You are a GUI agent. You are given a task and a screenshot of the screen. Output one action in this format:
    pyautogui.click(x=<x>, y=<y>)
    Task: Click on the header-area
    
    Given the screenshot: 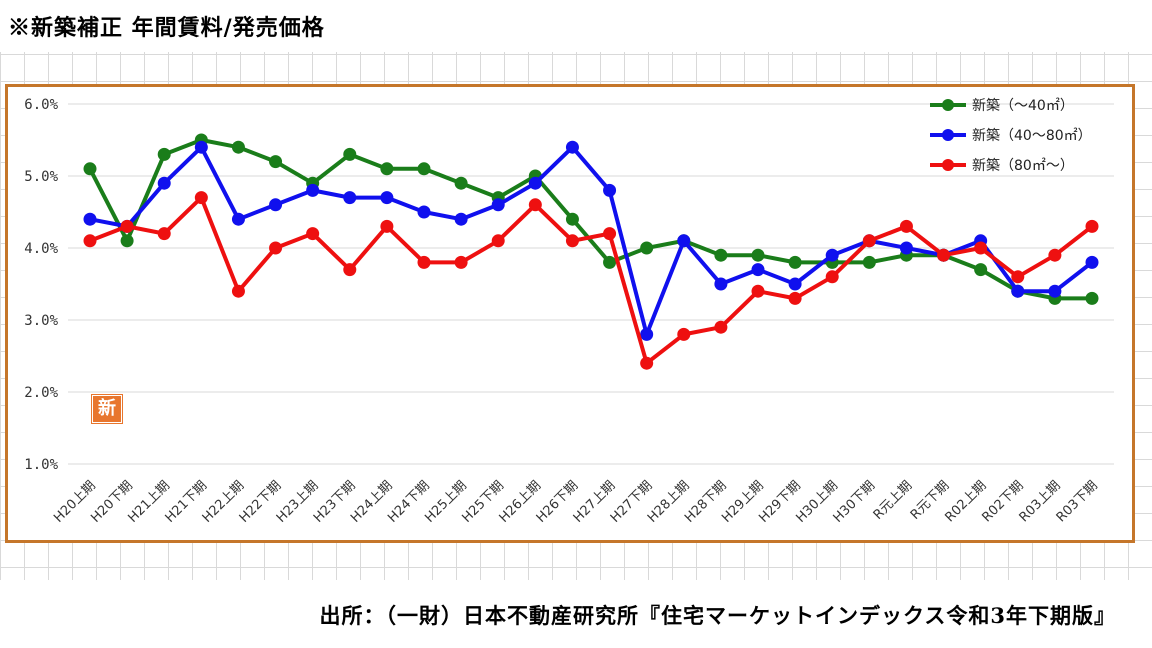 What is the action you would take?
    pyautogui.click(x=576, y=26)
    